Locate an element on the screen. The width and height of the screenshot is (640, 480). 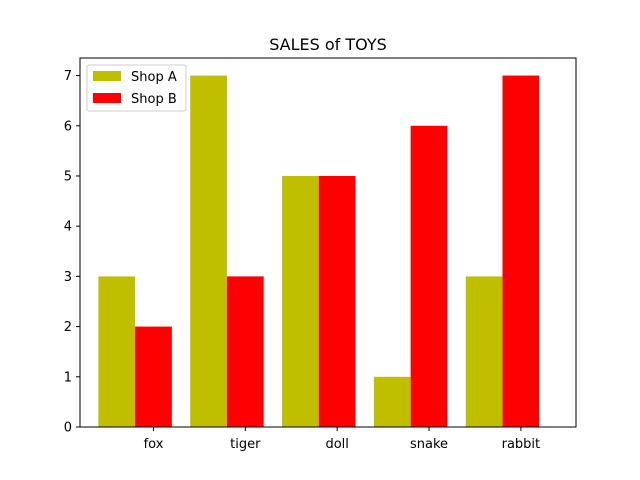
bar-shop-b-fox is located at coordinates (153, 376).